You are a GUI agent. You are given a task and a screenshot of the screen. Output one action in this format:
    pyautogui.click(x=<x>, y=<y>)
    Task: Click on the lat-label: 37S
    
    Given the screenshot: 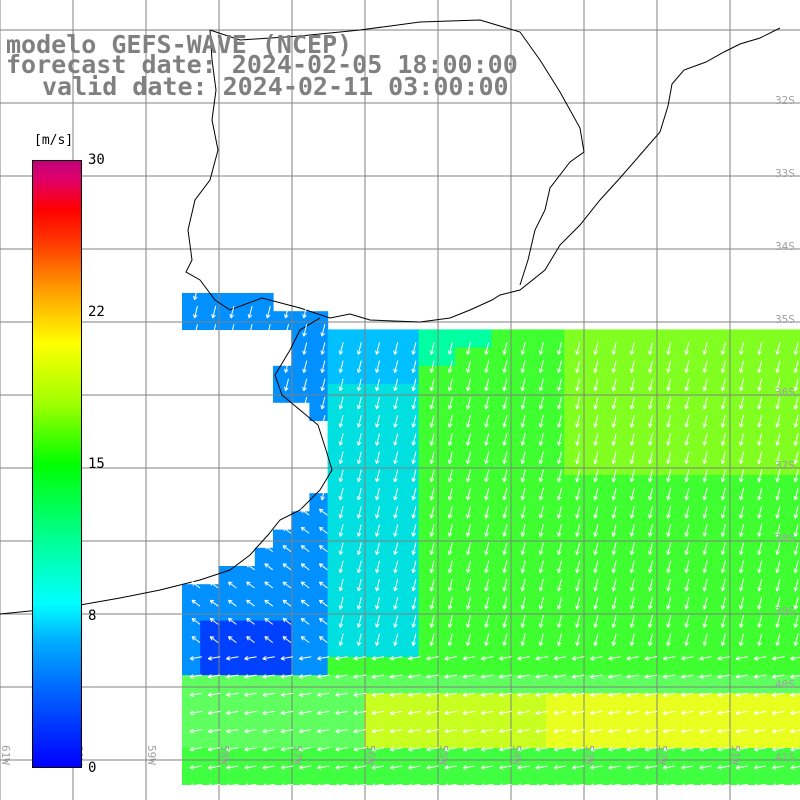 What is the action you would take?
    pyautogui.click(x=785, y=465)
    